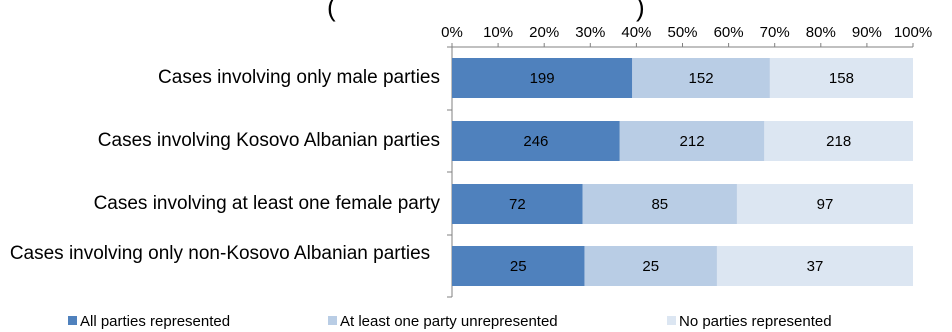 The width and height of the screenshot is (952, 332). I want to click on x-tick-label: 70%, so click(775, 32).